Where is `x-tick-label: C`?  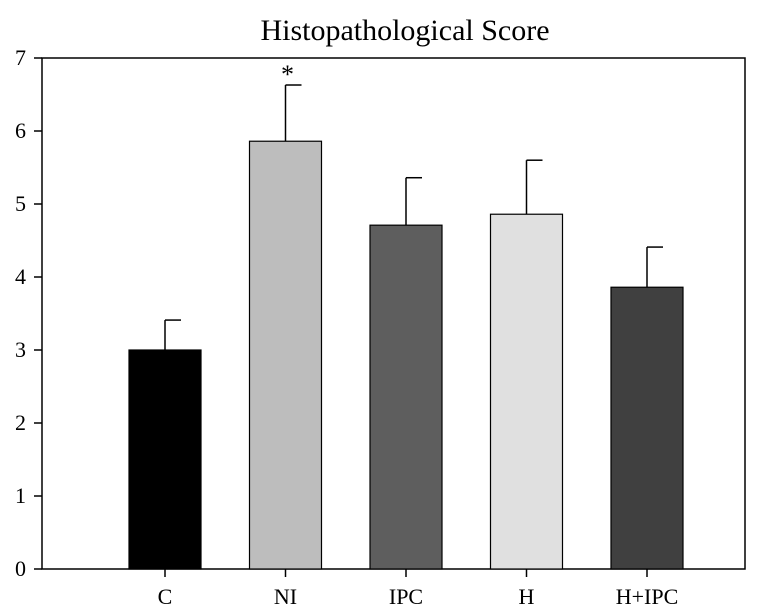 x-tick-label: C is located at coordinates (165, 596).